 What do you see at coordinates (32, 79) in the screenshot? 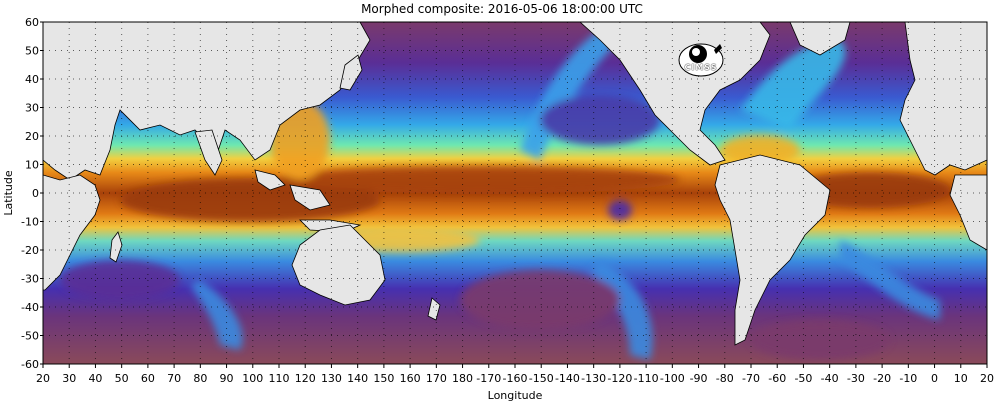
I see `y-tick-label: 40` at bounding box center [32, 79].